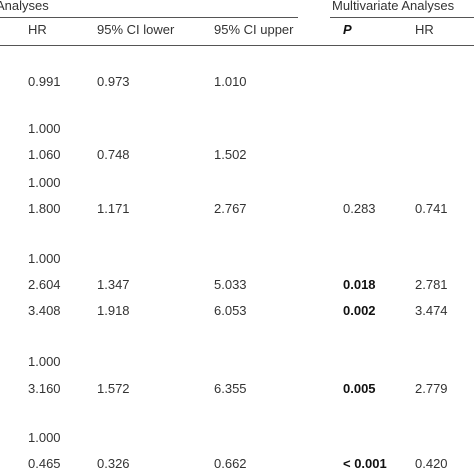 This screenshot has width=474, height=474. I want to click on group-header: Analyses, so click(24, 6).